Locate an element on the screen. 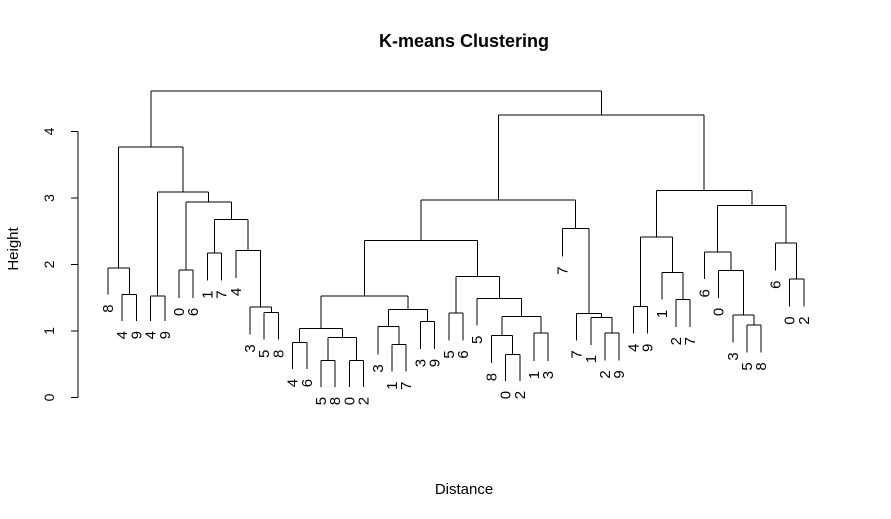 The height and width of the screenshot is (519, 891). y-tick-label: 4 is located at coordinates (49, 131).